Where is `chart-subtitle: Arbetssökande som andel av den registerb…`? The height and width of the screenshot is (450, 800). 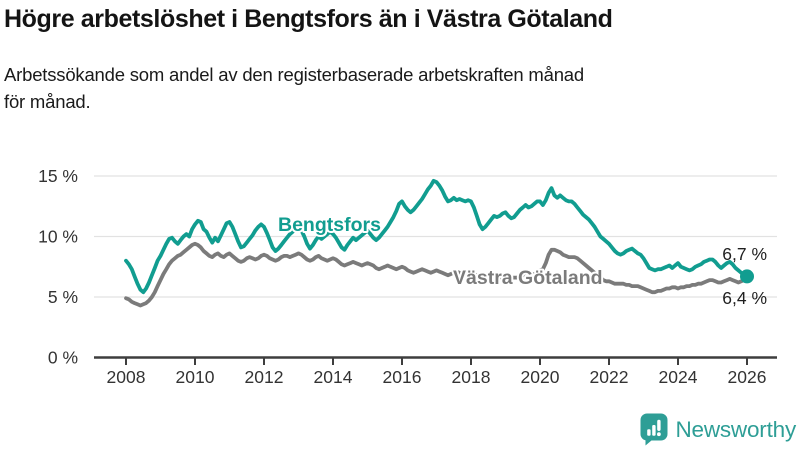 chart-subtitle: Arbetssökande som andel av den registerb… is located at coordinates (294, 89).